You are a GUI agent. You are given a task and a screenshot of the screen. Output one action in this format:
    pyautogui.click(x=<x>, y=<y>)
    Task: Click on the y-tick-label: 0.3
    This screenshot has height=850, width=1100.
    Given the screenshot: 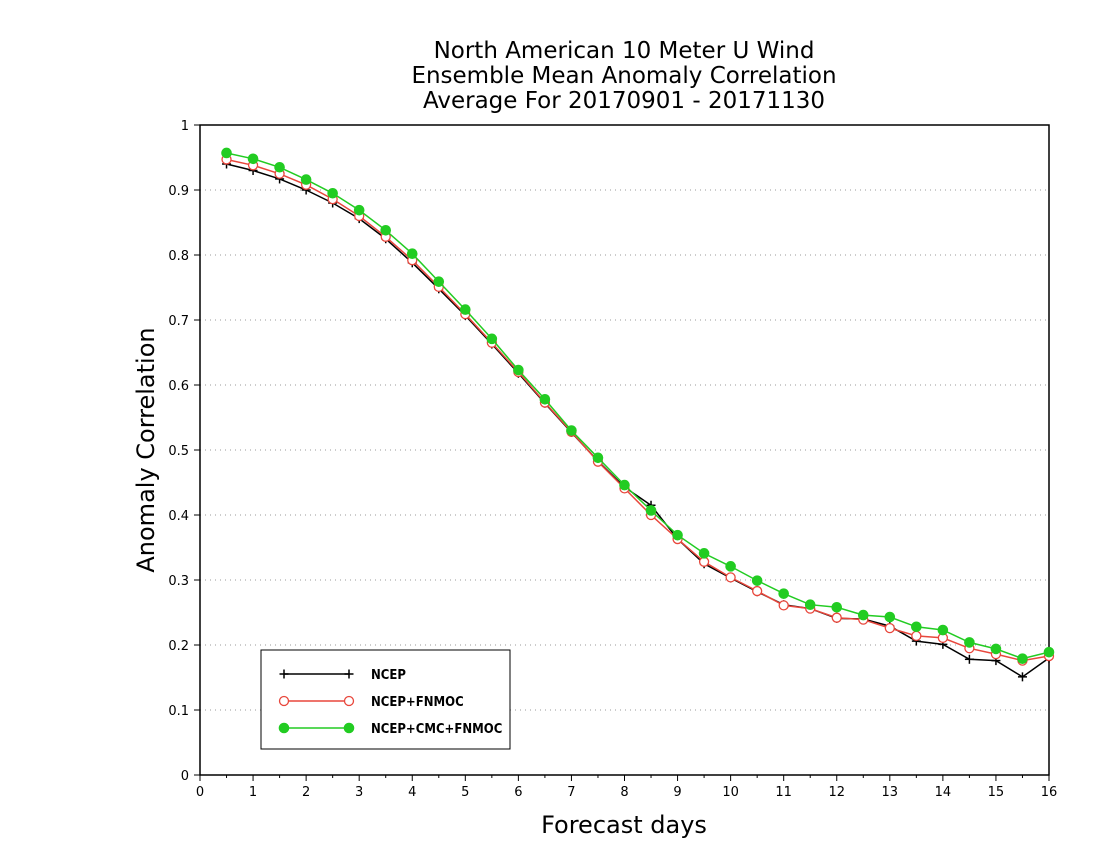 What is the action you would take?
    pyautogui.click(x=178, y=581)
    